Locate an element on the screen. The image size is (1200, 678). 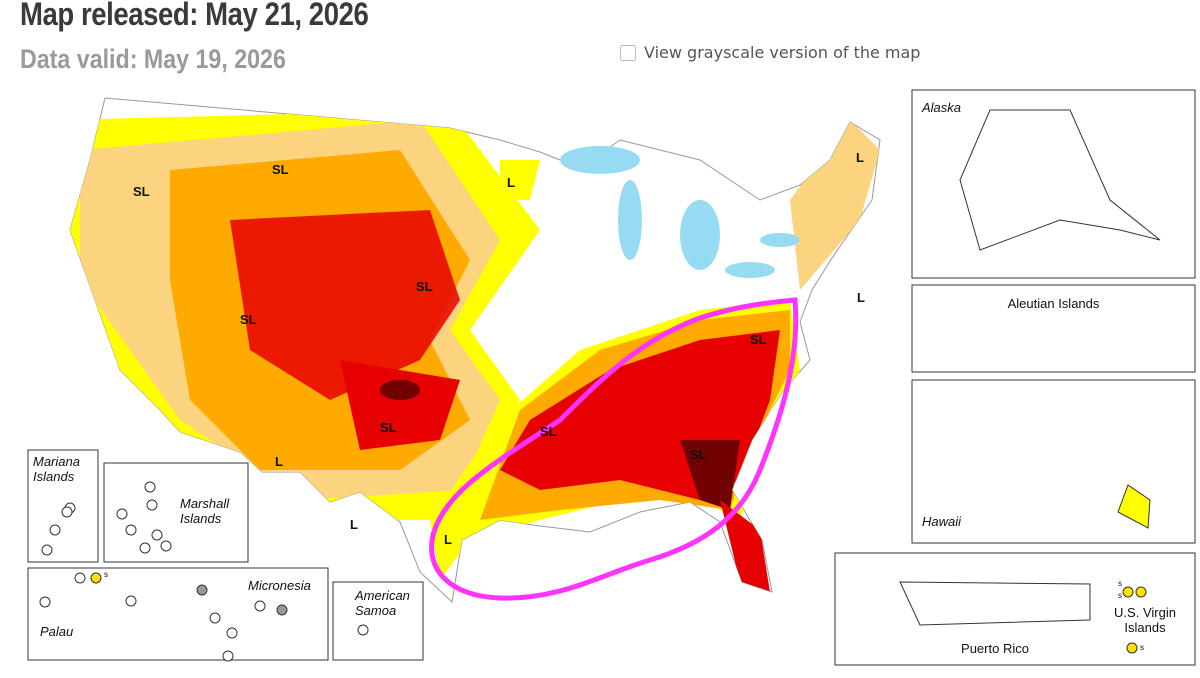
data-valid: Data valid: May 19, 2026 is located at coordinates (153, 59).